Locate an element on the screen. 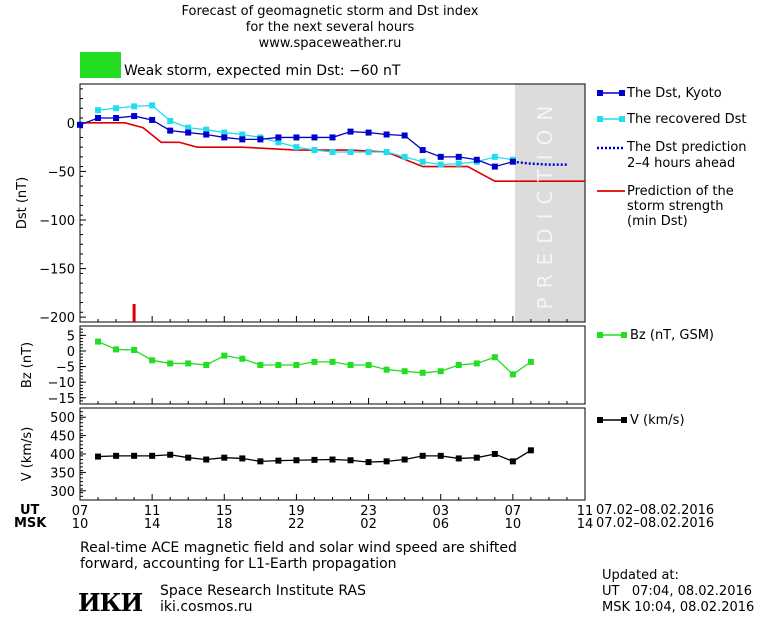 The image size is (760, 620). bz-ylabel: Bz (nT) is located at coordinates (27, 365).